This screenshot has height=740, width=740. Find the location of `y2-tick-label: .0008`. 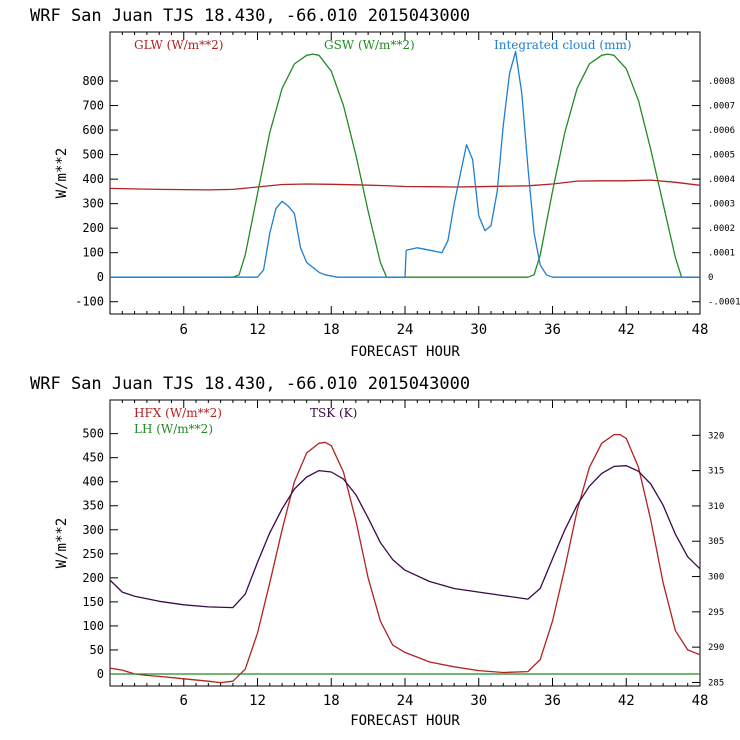

y2-tick-label: .0008 is located at coordinates (721, 82).